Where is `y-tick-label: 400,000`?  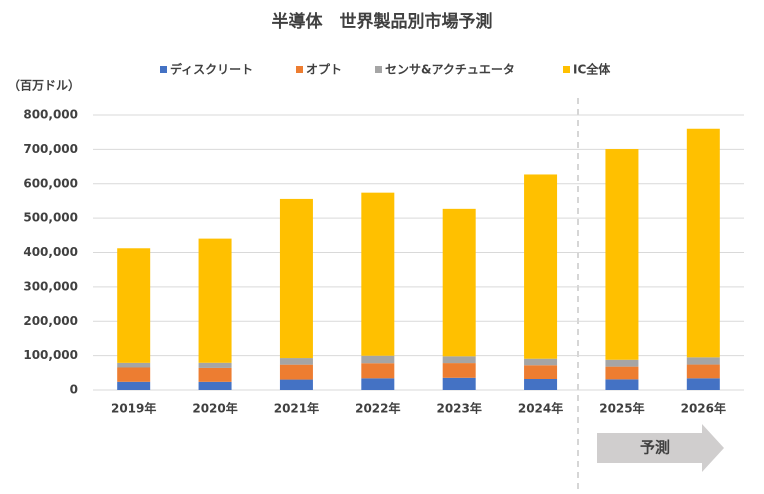 y-tick-label: 400,000 is located at coordinates (50, 252).